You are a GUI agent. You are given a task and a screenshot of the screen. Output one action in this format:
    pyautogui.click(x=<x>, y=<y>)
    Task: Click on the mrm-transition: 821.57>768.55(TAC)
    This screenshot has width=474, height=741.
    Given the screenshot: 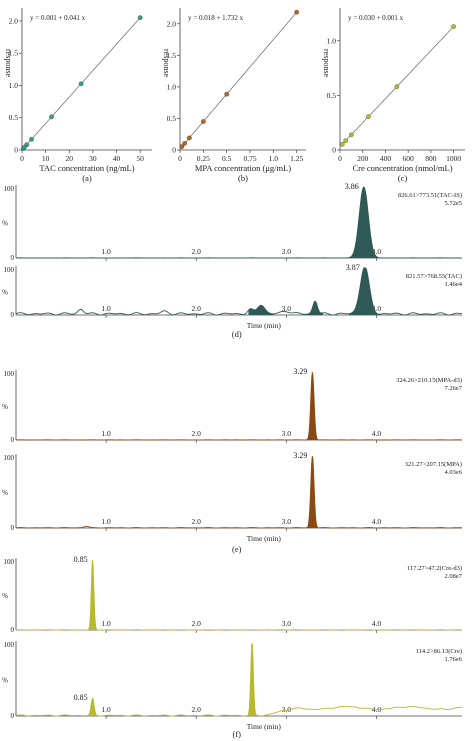 What is the action you would take?
    pyautogui.click(x=434, y=276)
    